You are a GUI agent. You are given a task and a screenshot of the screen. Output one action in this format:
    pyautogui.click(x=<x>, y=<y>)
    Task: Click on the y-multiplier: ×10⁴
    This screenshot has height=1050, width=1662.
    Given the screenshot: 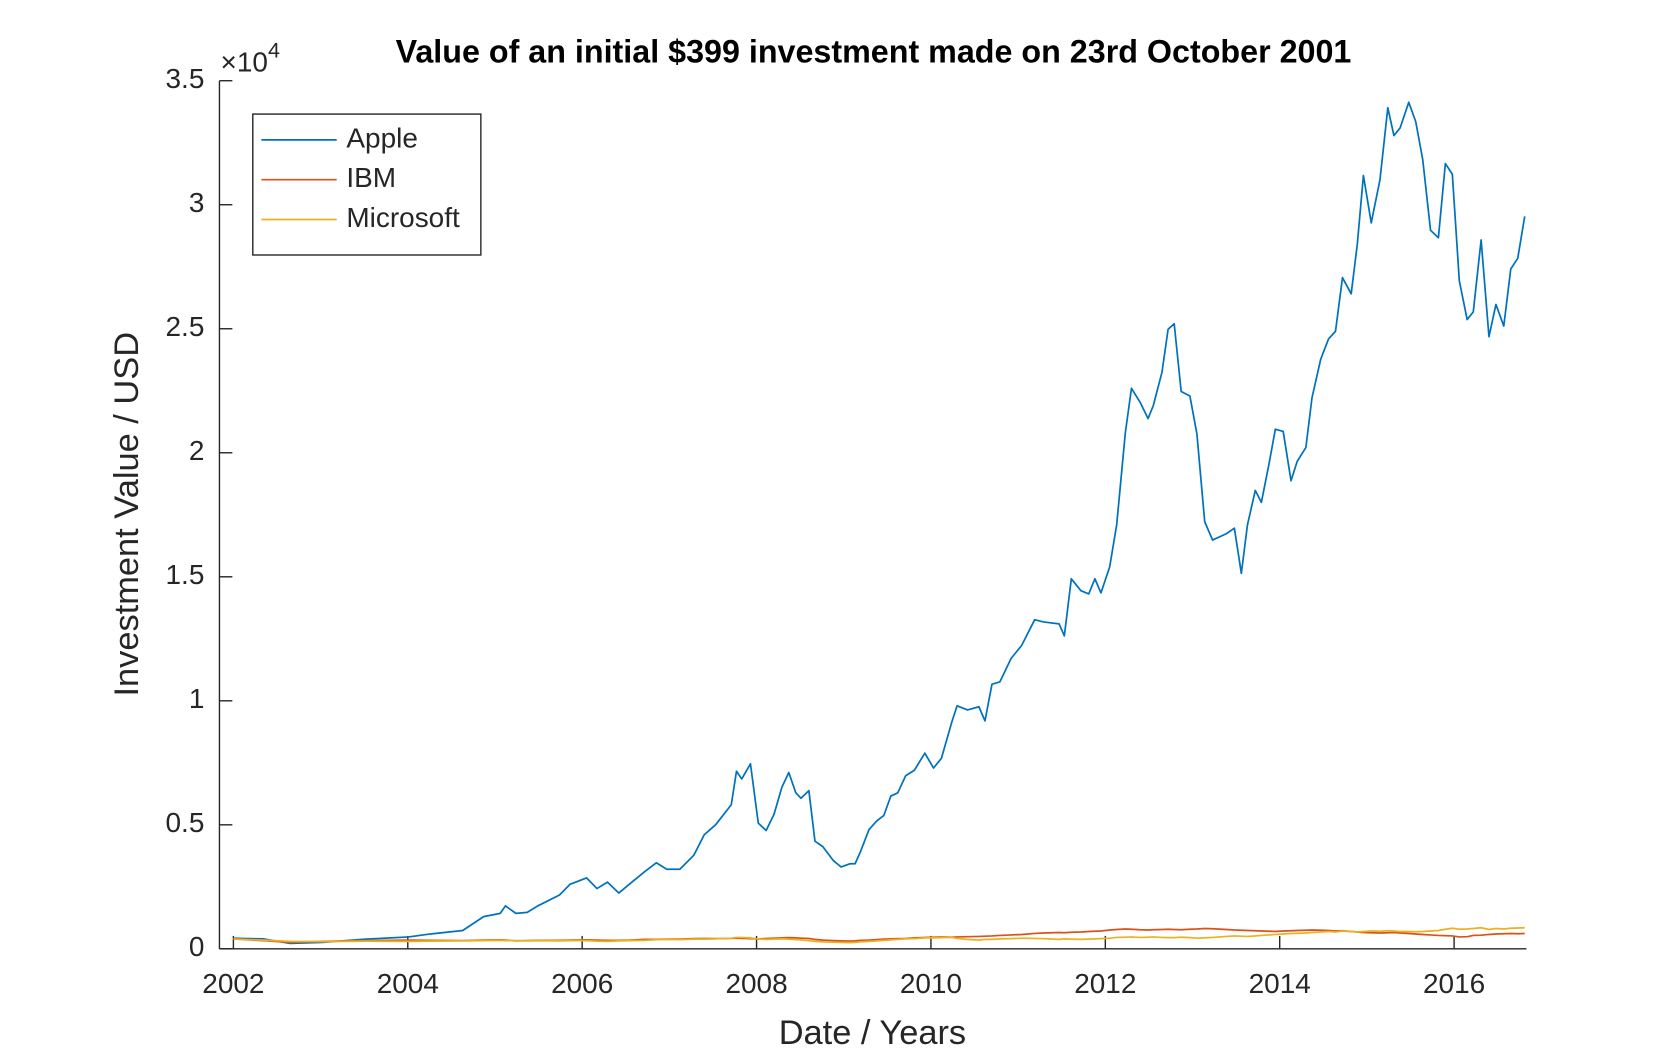 What is the action you would take?
    pyautogui.click(x=250, y=58)
    